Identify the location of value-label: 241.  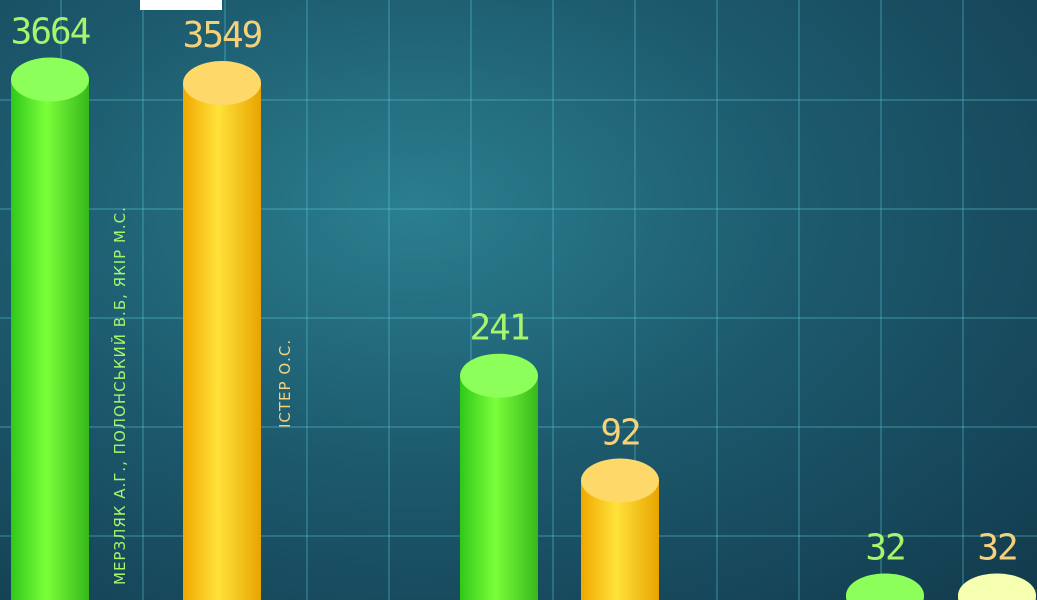
(498, 328).